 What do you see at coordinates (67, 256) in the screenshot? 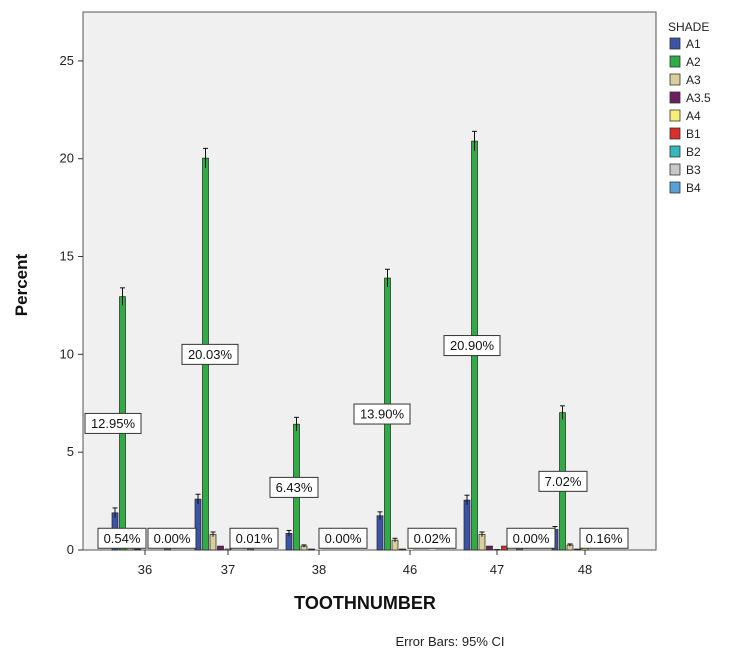
I see `y-tick-label: 15` at bounding box center [67, 256].